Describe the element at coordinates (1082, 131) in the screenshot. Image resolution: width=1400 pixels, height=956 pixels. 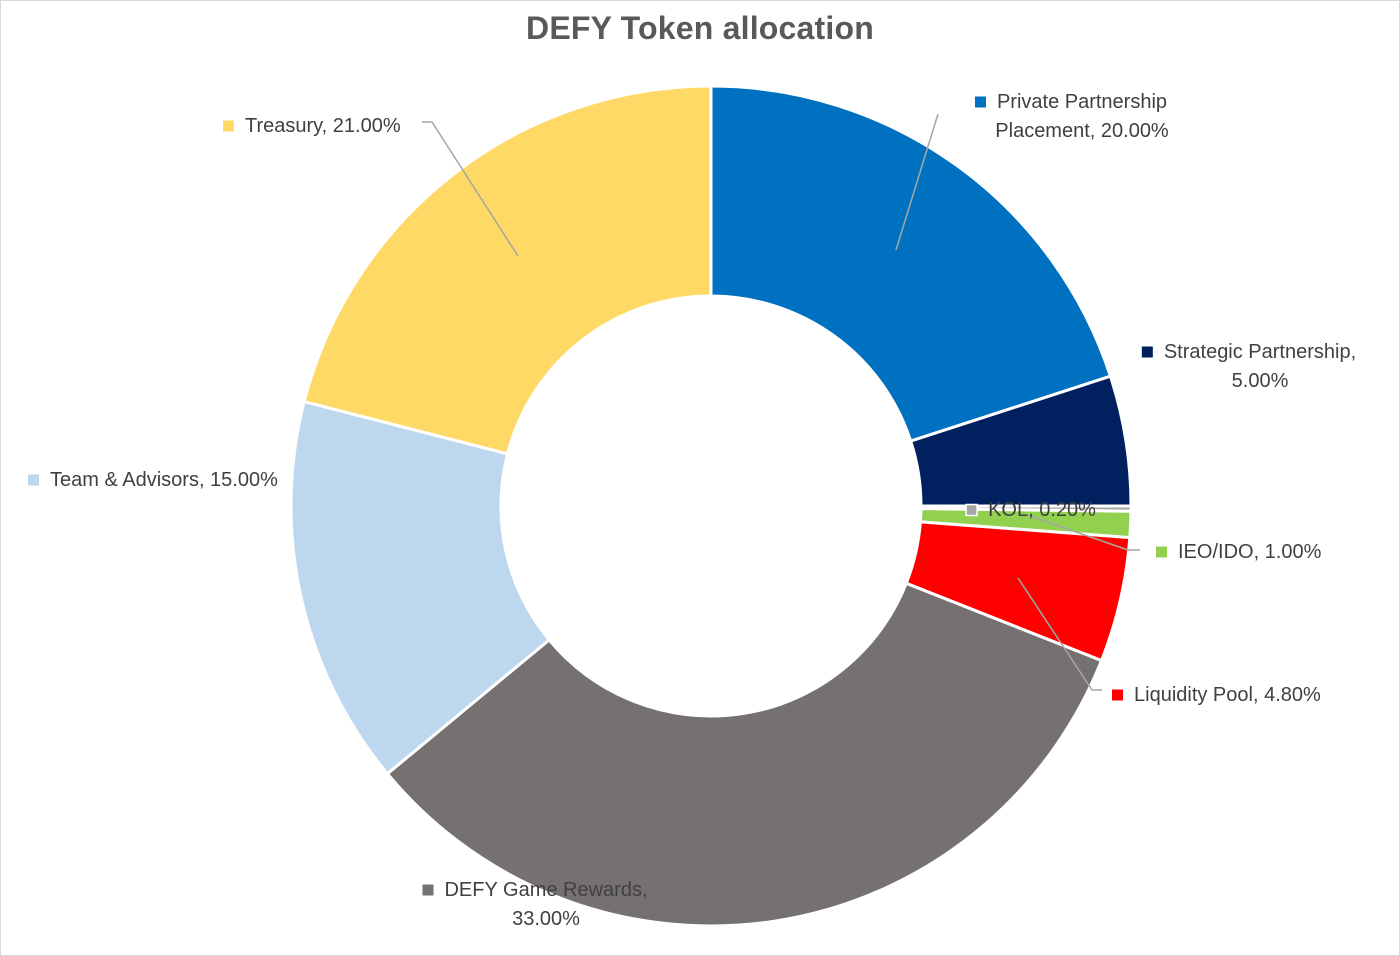
I see `data-label-text: Placement, 20.00%` at that location.